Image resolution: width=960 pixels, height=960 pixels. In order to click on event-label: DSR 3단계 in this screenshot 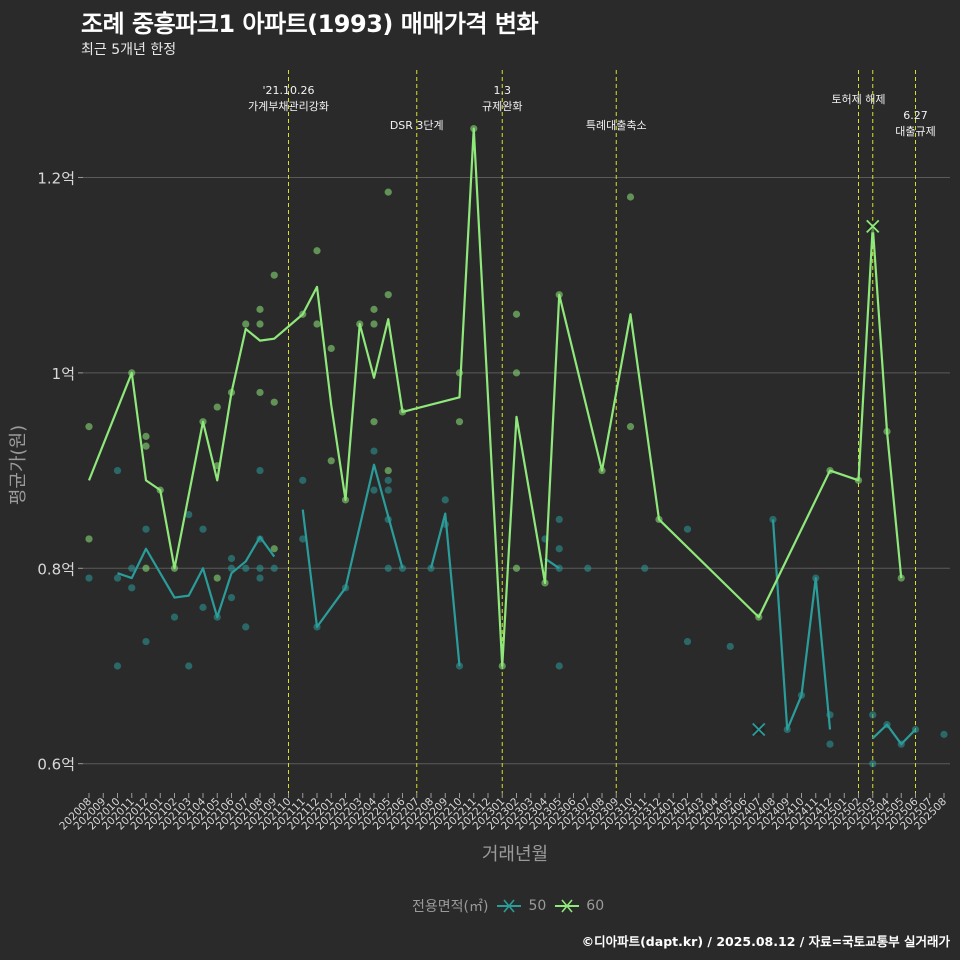, I will do `click(417, 125)`.